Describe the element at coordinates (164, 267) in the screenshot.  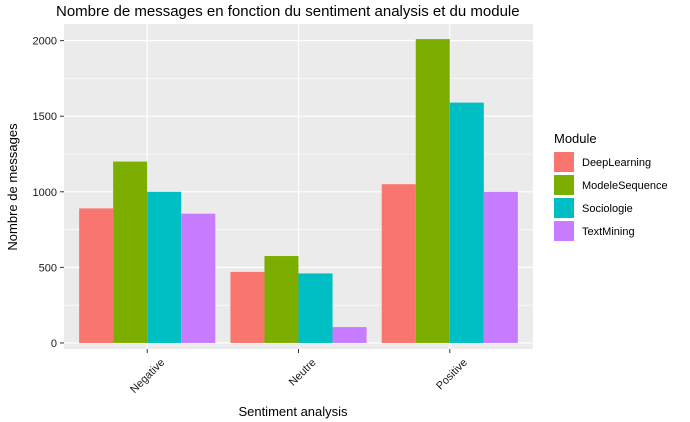
I see `bar-sociologie-negative` at that location.